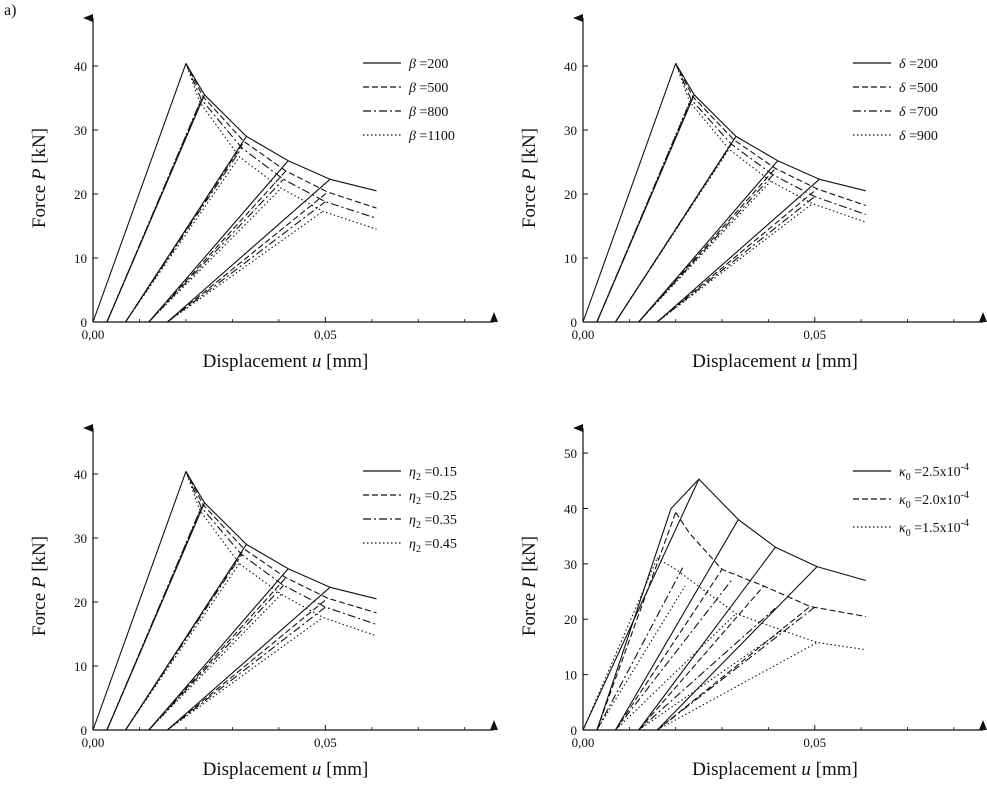  Describe the element at coordinates (570, 453) in the screenshot. I see `y-tick-label: 50` at that location.